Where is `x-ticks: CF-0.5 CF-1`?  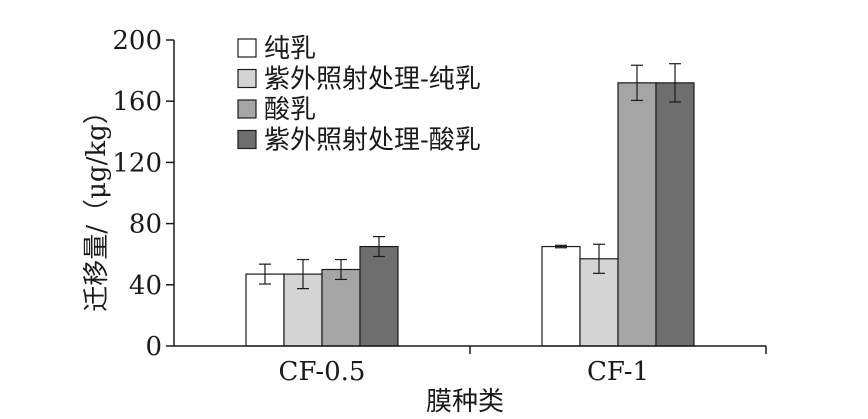 x-ticks: CF-0.5 CF-1 is located at coordinates (523, 366).